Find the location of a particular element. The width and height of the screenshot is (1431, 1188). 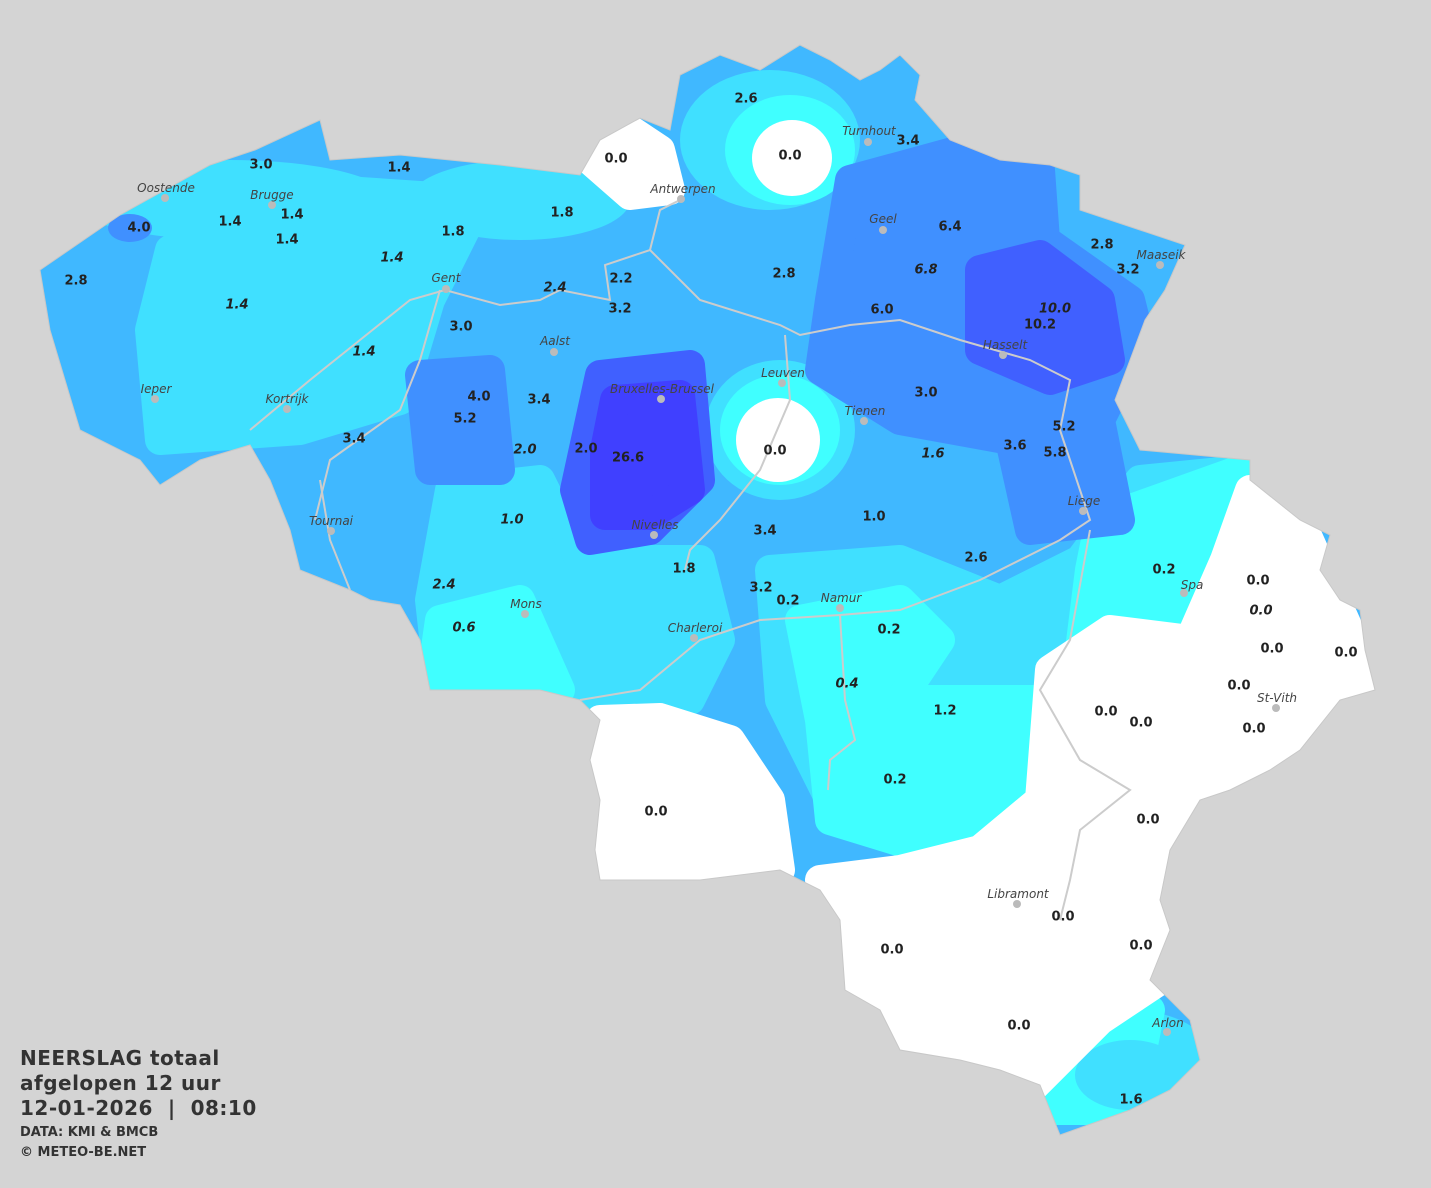

station-value: 1.2 is located at coordinates (944, 711).